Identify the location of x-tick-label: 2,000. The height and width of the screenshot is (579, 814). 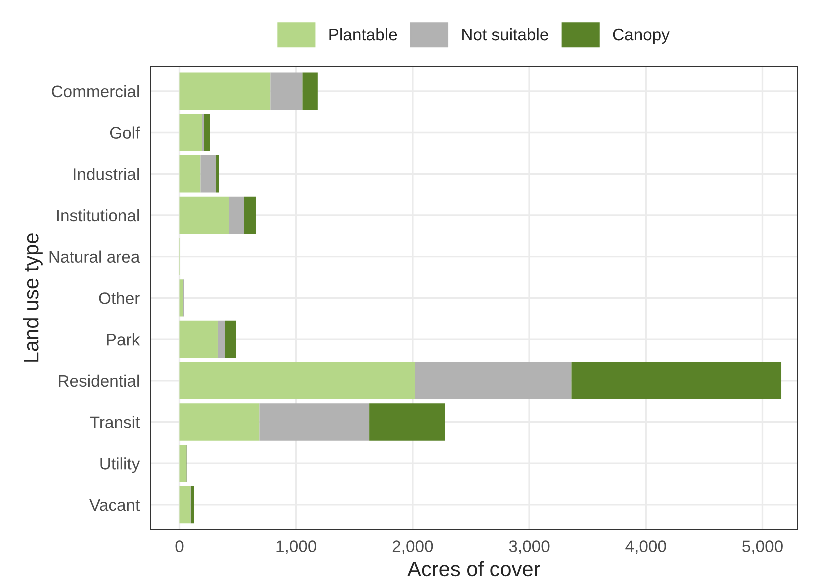
(413, 547).